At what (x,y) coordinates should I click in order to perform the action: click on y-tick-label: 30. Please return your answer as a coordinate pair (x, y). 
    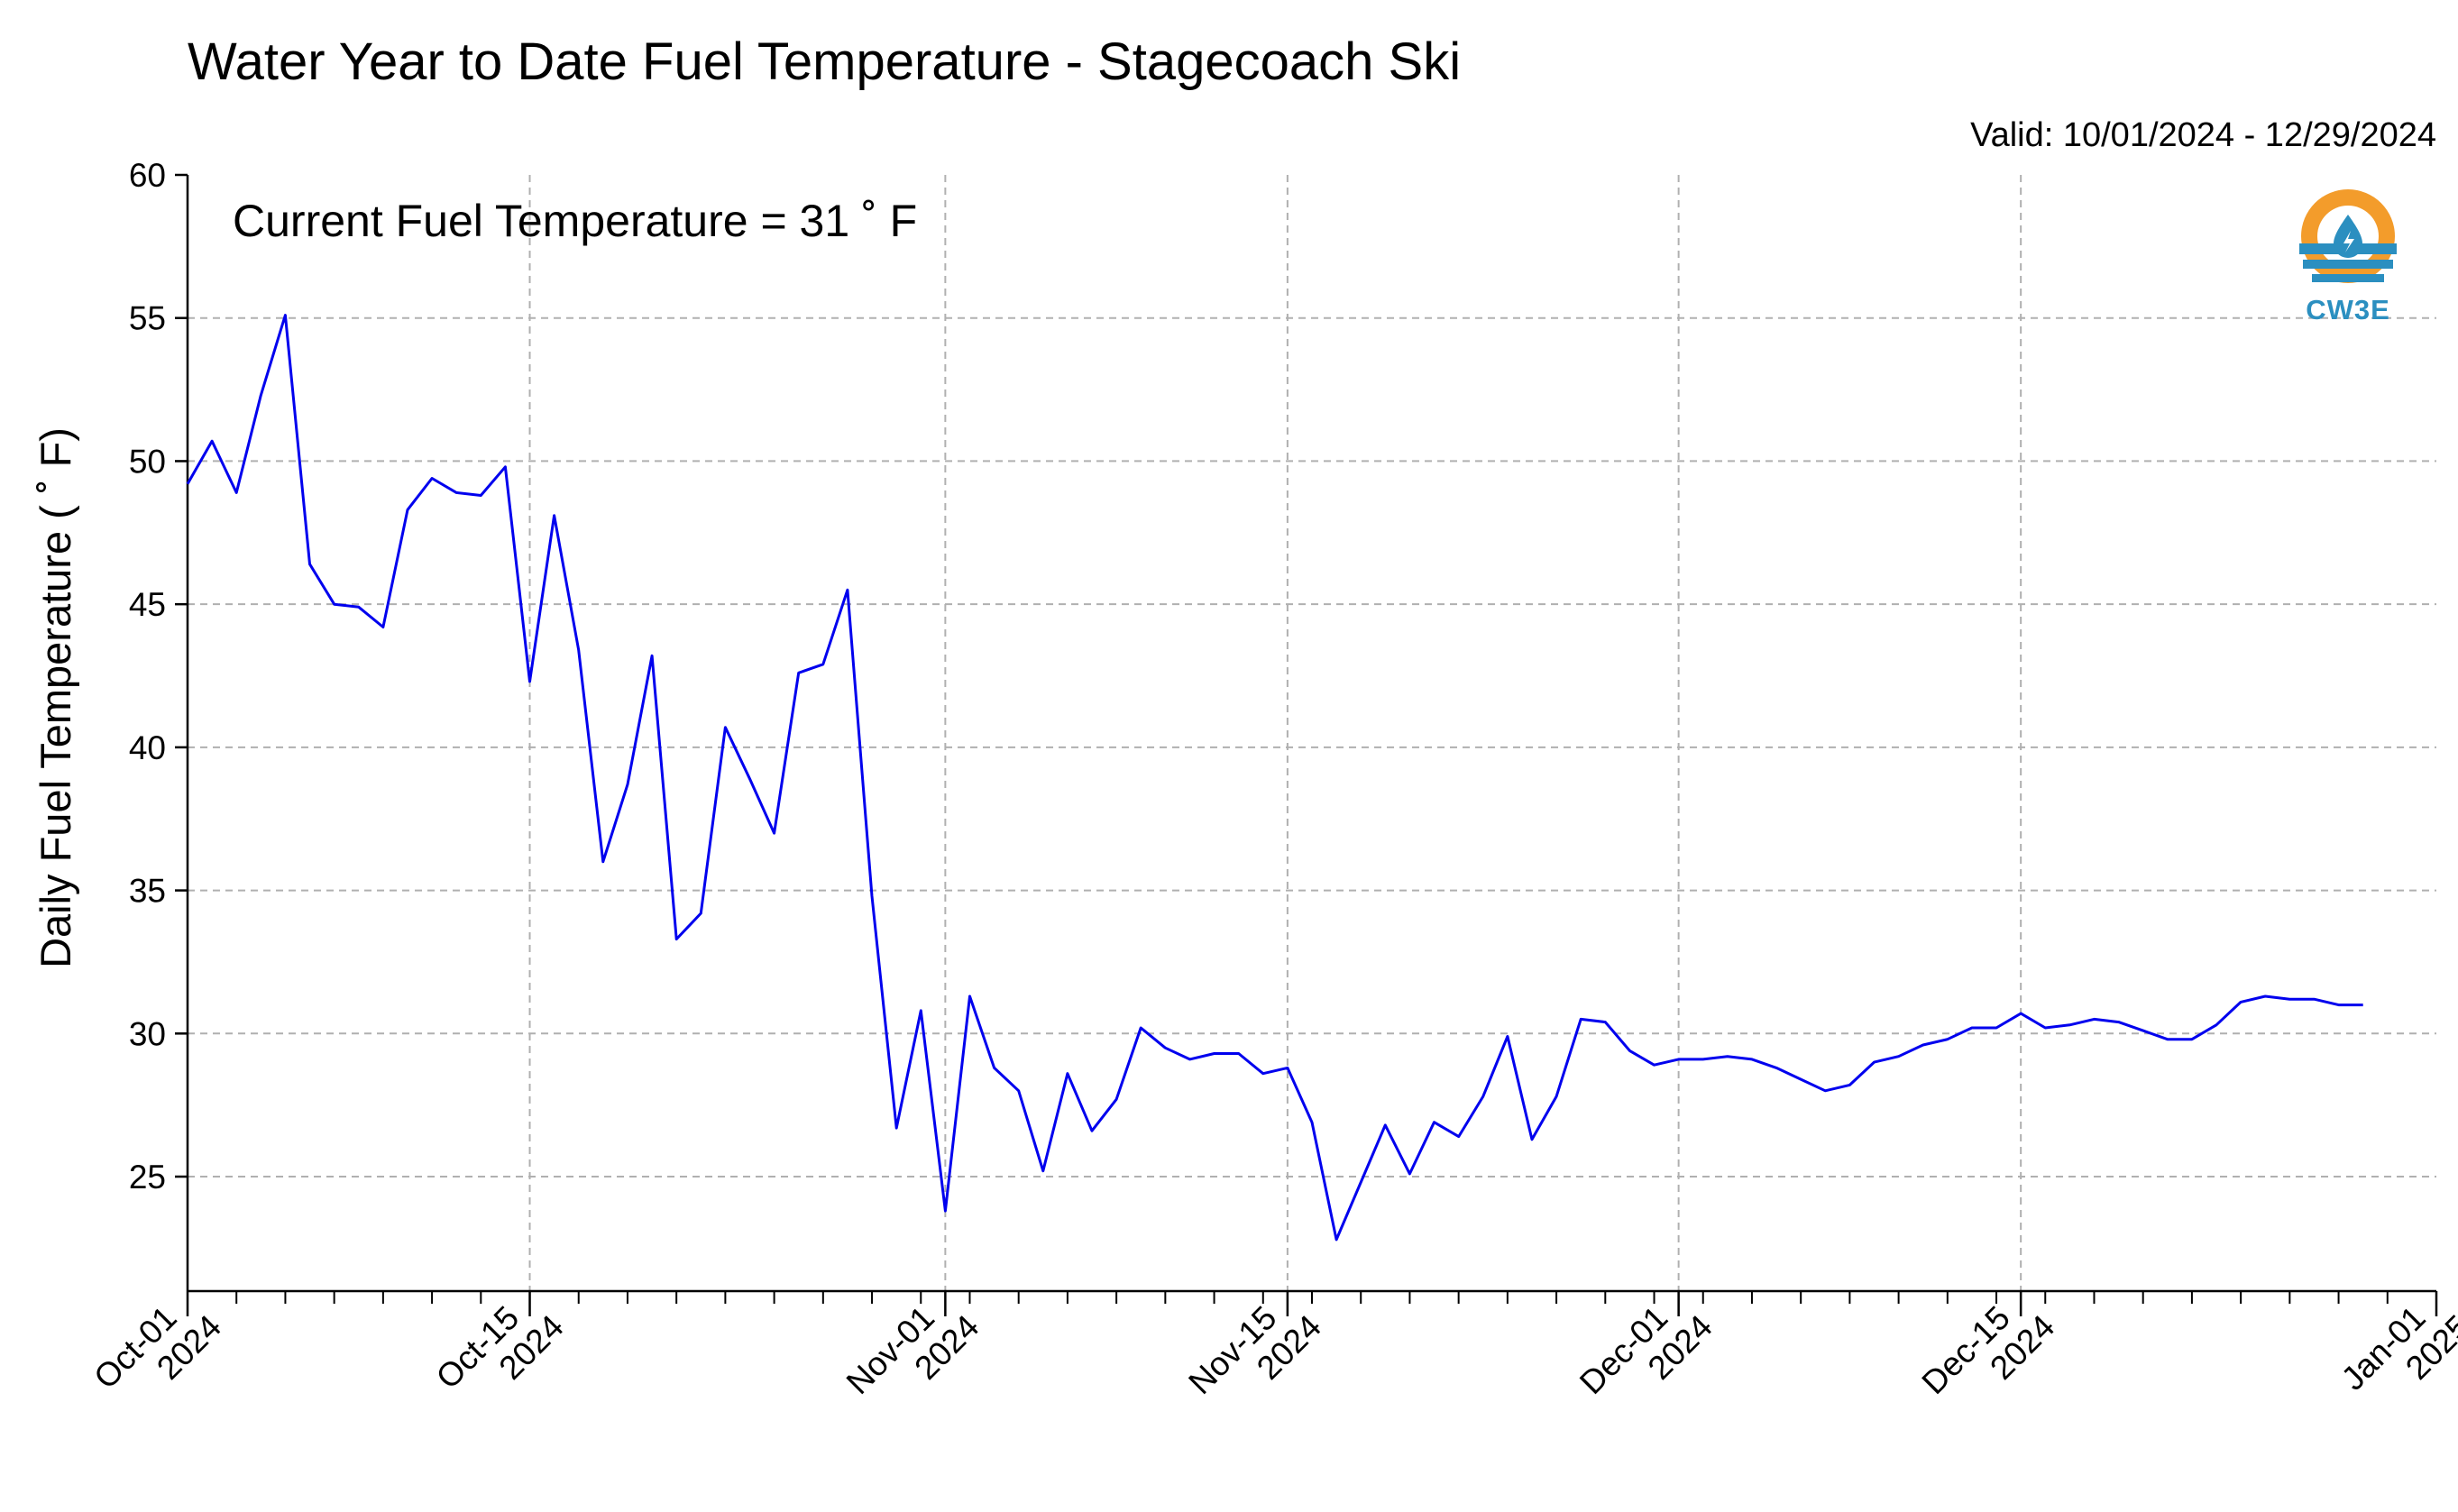
    Looking at the image, I should click on (147, 1033).